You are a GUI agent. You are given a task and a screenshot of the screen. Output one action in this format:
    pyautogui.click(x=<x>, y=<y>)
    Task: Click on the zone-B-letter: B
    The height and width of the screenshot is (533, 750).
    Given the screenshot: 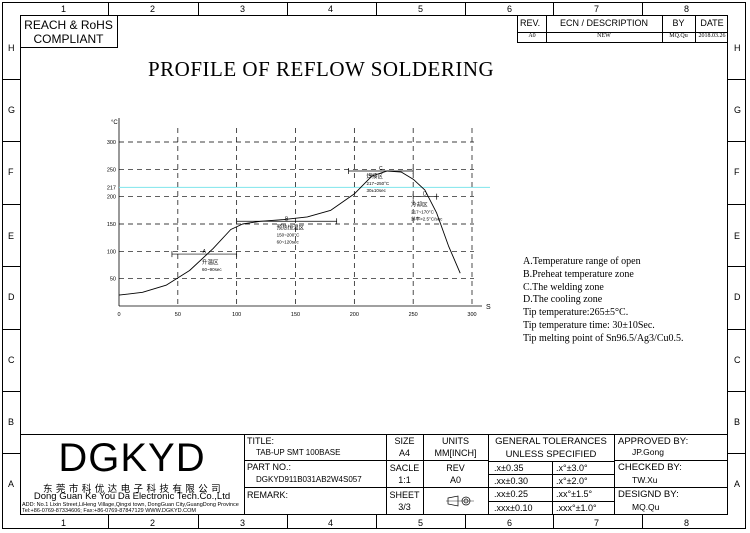 What is the action you would take?
    pyautogui.click(x=287, y=219)
    